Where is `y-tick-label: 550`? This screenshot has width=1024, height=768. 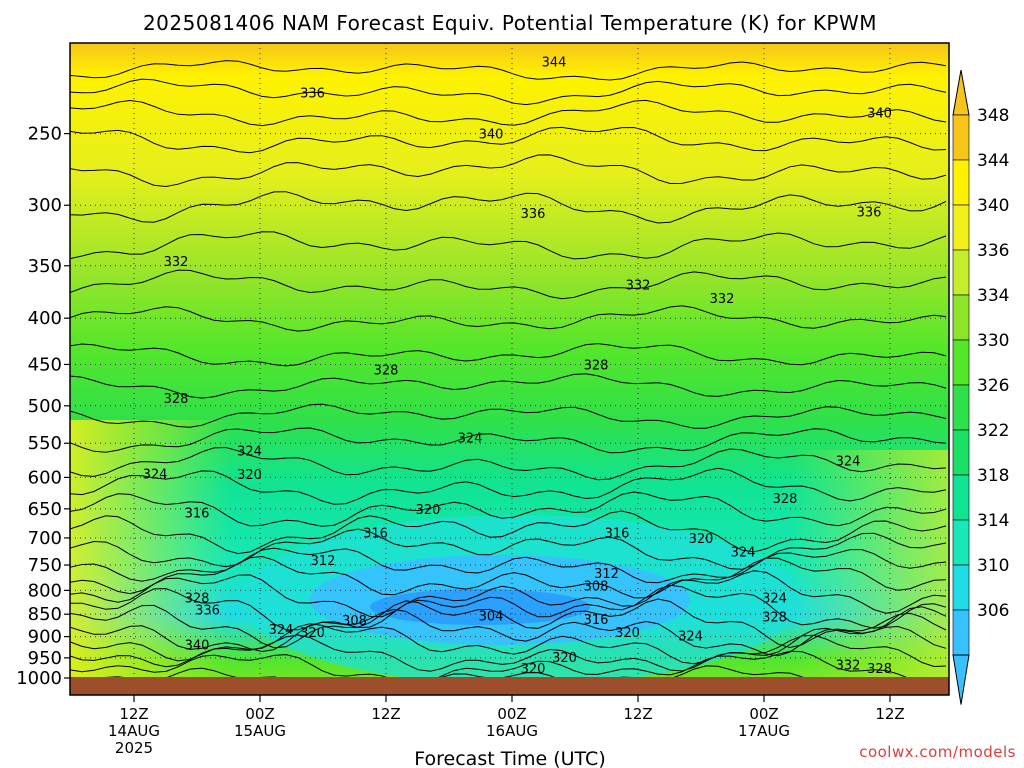 y-tick-label: 550 is located at coordinates (45, 443).